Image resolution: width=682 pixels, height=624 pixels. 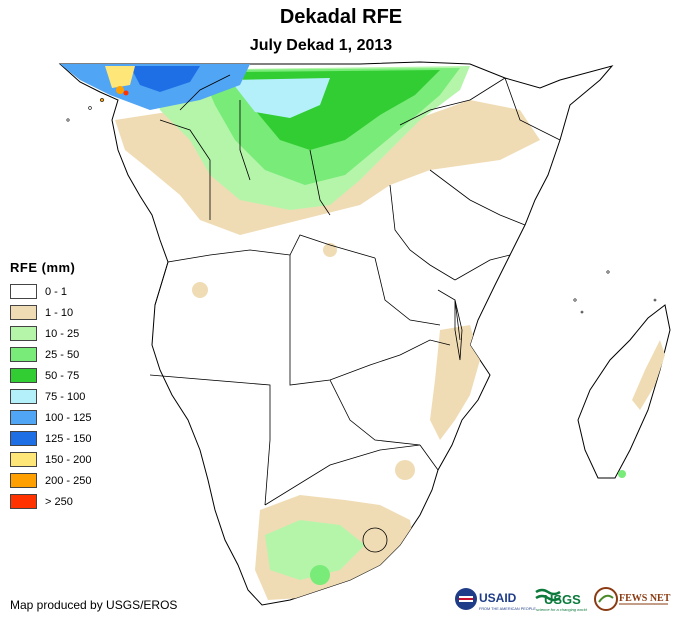 I want to click on legend-item: > 250, so click(x=50, y=501).